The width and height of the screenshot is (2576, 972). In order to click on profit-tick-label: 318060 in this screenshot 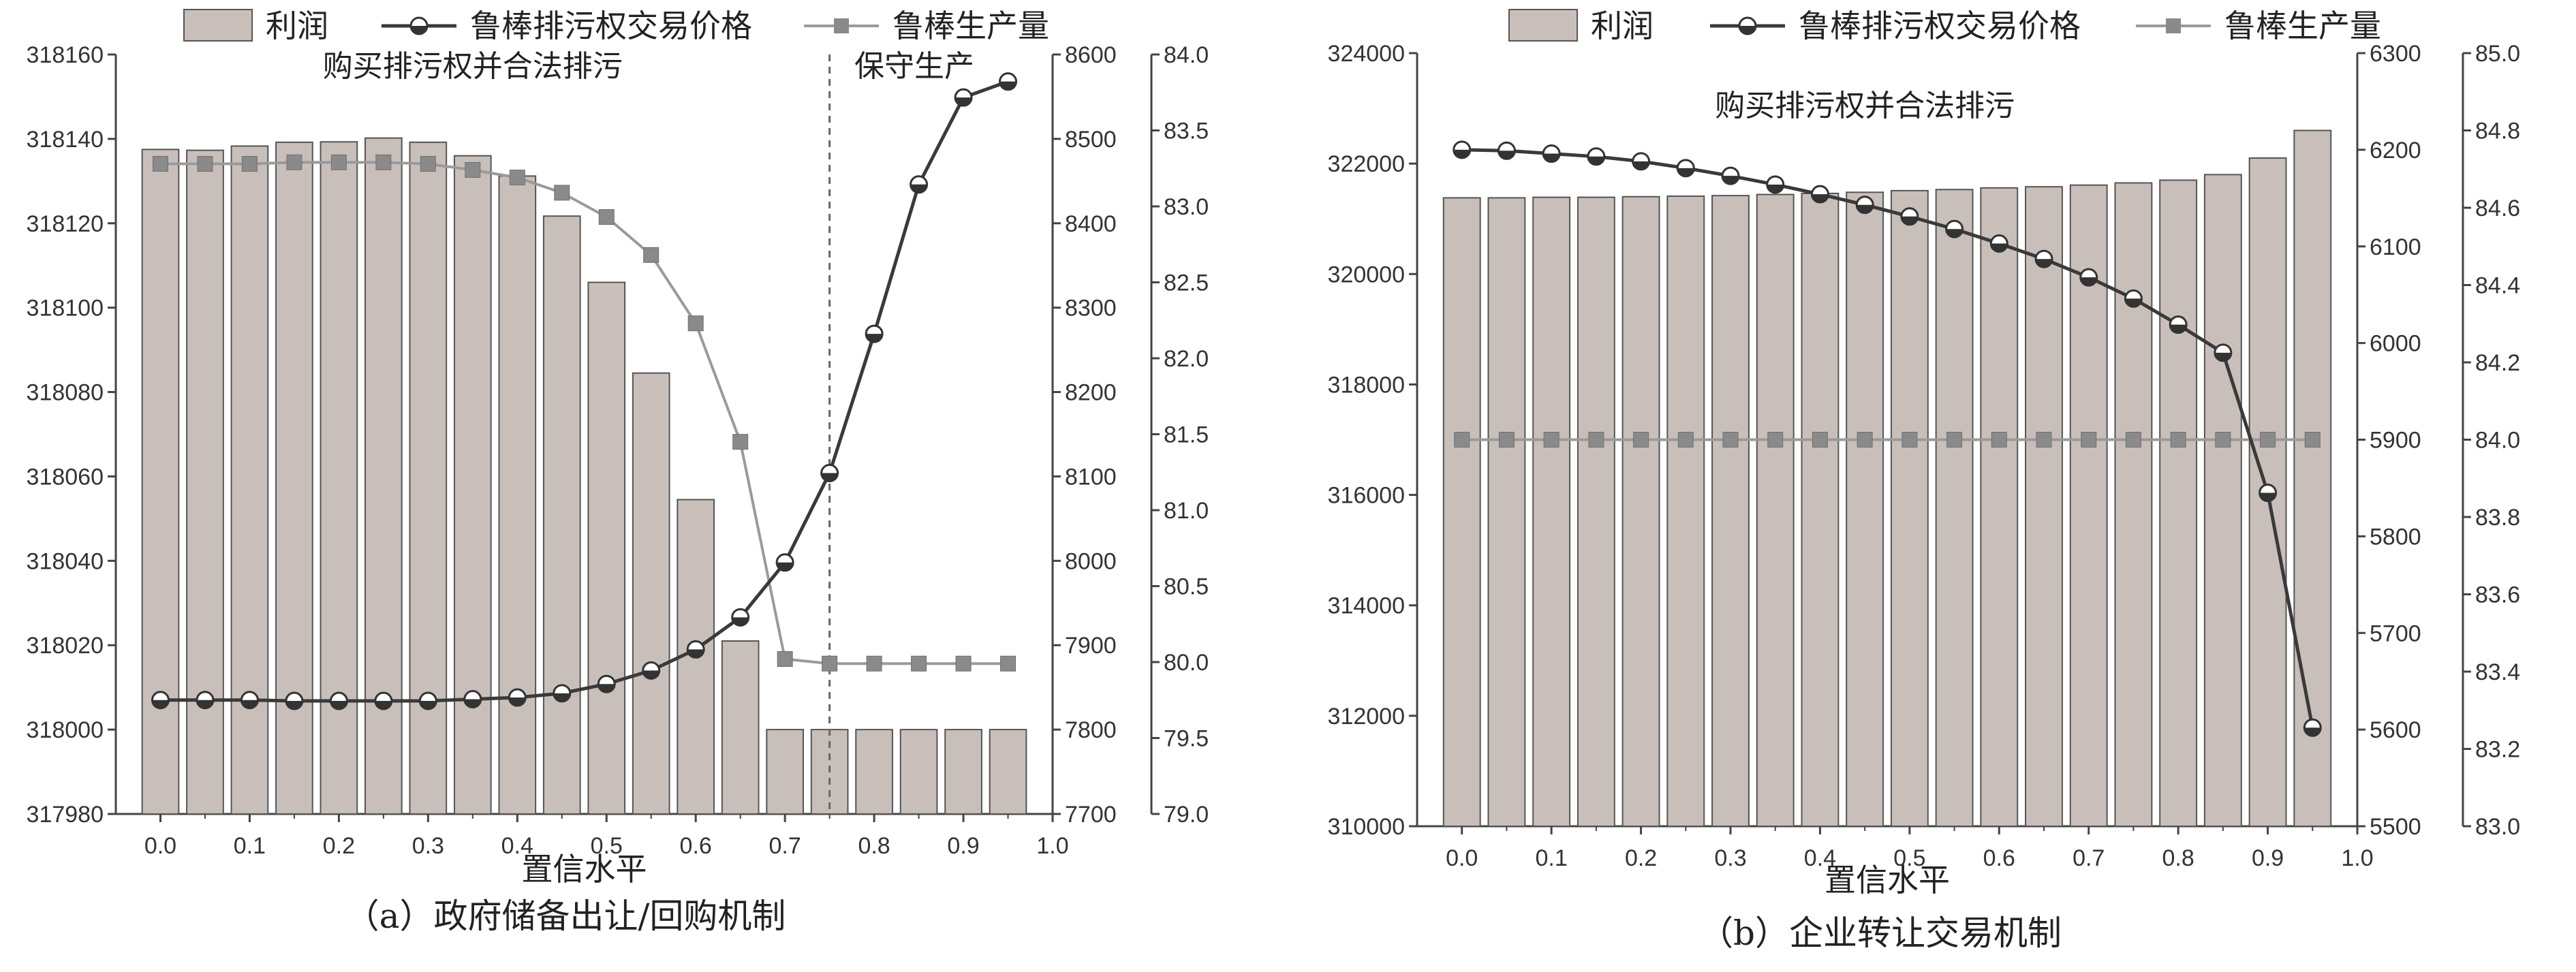, I will do `click(65, 477)`.